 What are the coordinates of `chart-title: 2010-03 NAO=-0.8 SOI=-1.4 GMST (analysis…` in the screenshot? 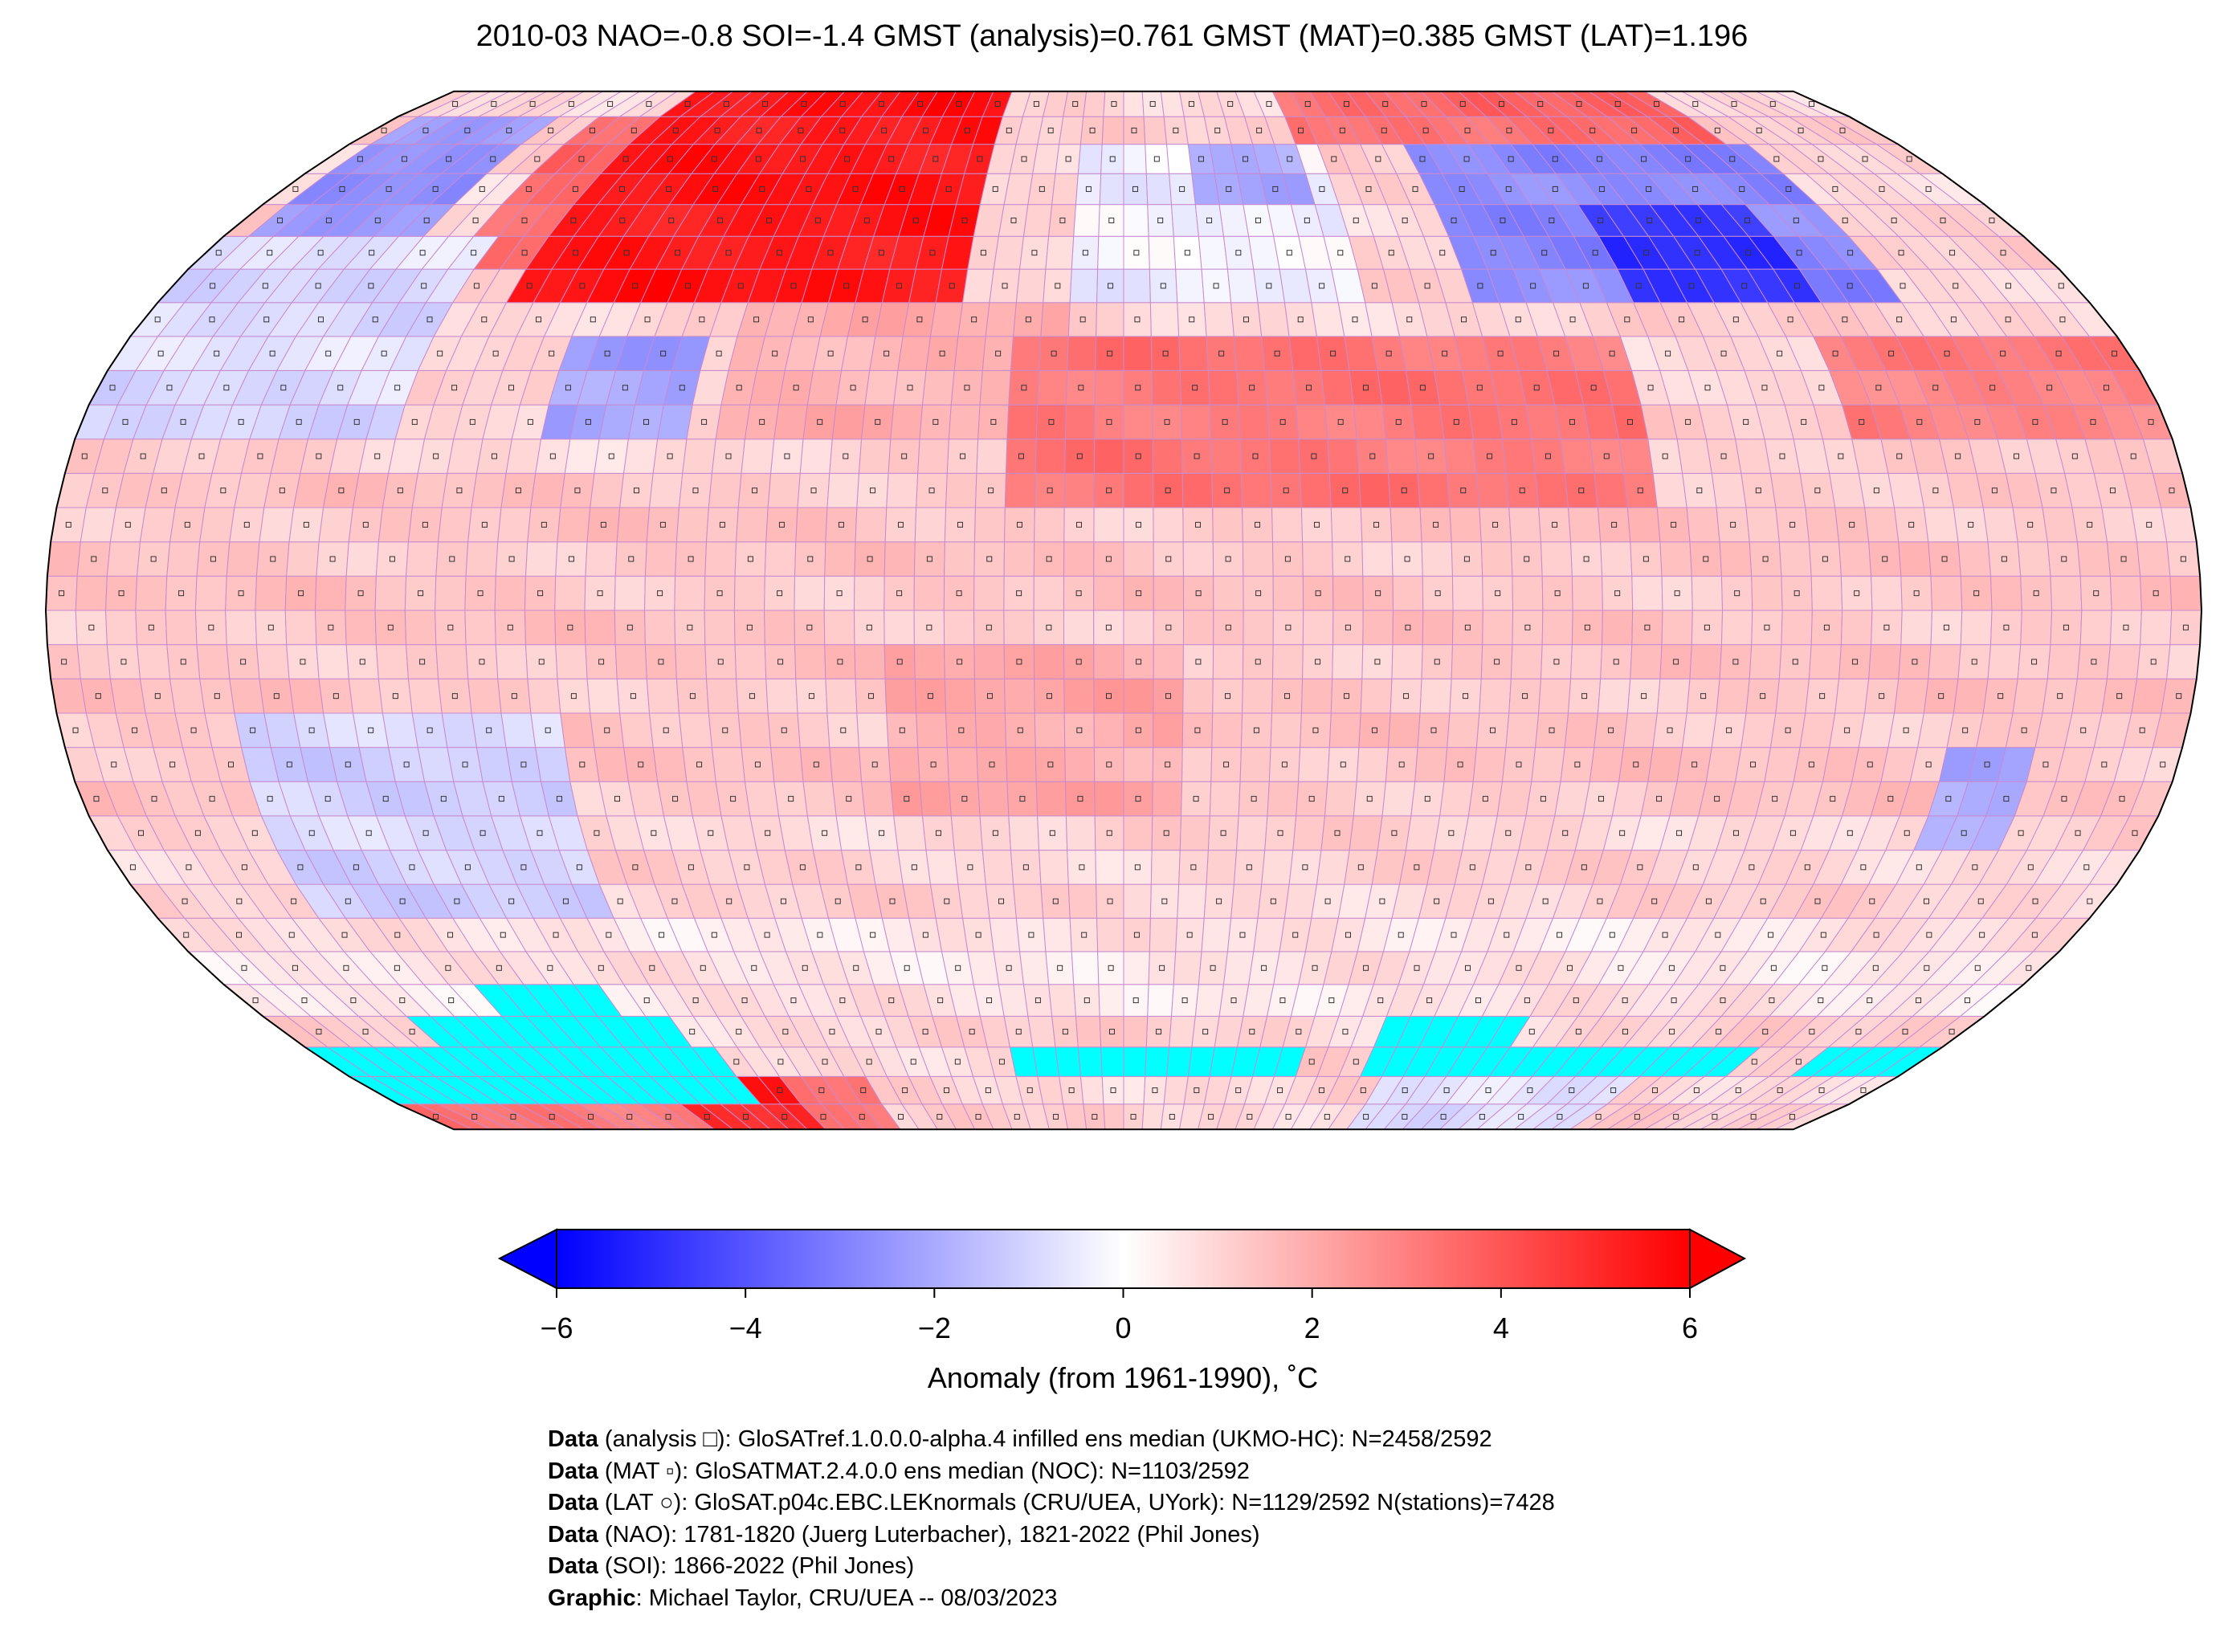 It's located at (1112, 36).